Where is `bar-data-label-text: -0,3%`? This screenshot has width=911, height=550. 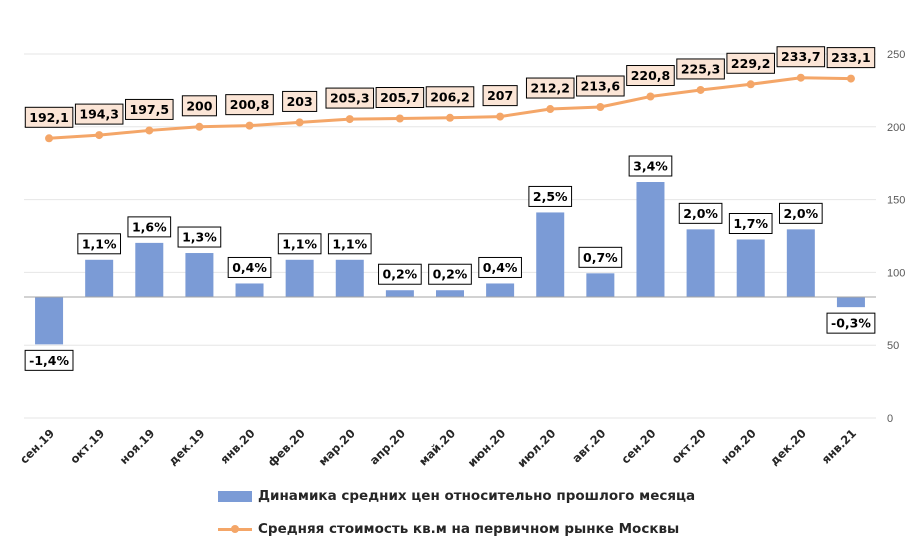 bar-data-label-text: -0,3% is located at coordinates (851, 323).